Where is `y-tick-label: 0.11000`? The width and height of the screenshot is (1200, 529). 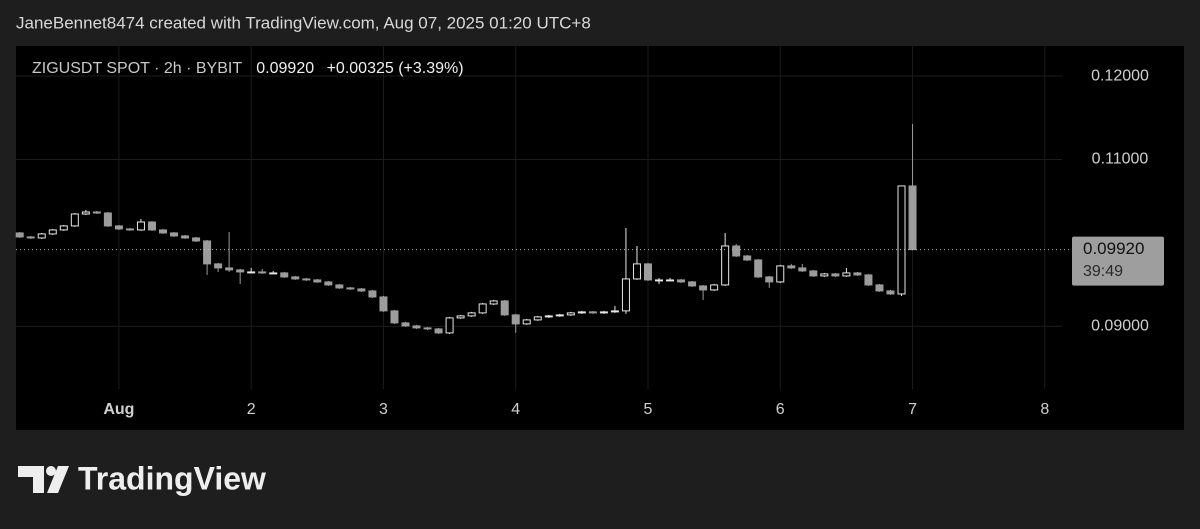
y-tick-label: 0.11000 is located at coordinates (1120, 159).